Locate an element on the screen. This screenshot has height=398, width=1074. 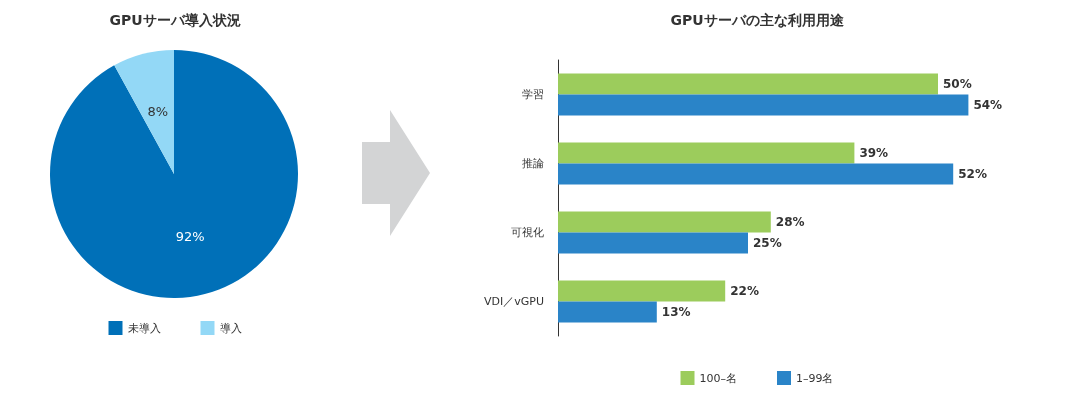
y-tick-label: 学習 is located at coordinates (533, 94).